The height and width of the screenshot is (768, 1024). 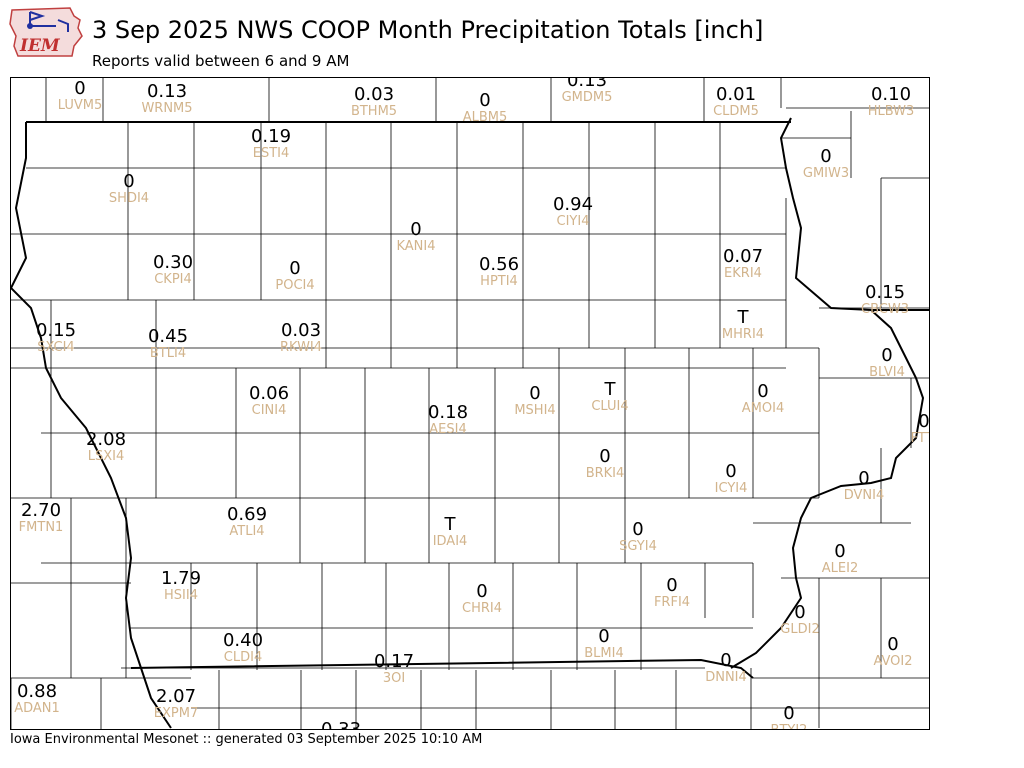 What do you see at coordinates (269, 410) in the screenshot?
I see `station-id: CINI4` at bounding box center [269, 410].